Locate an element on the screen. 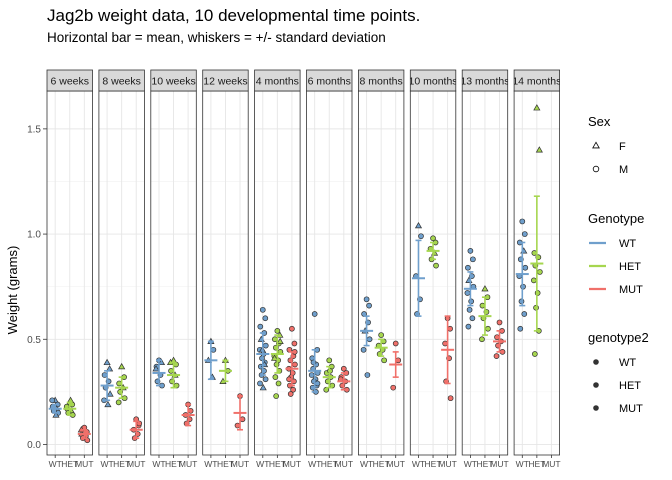 This screenshot has height=480, width=672. facet-strip-label: 10 weeks is located at coordinates (173, 82).